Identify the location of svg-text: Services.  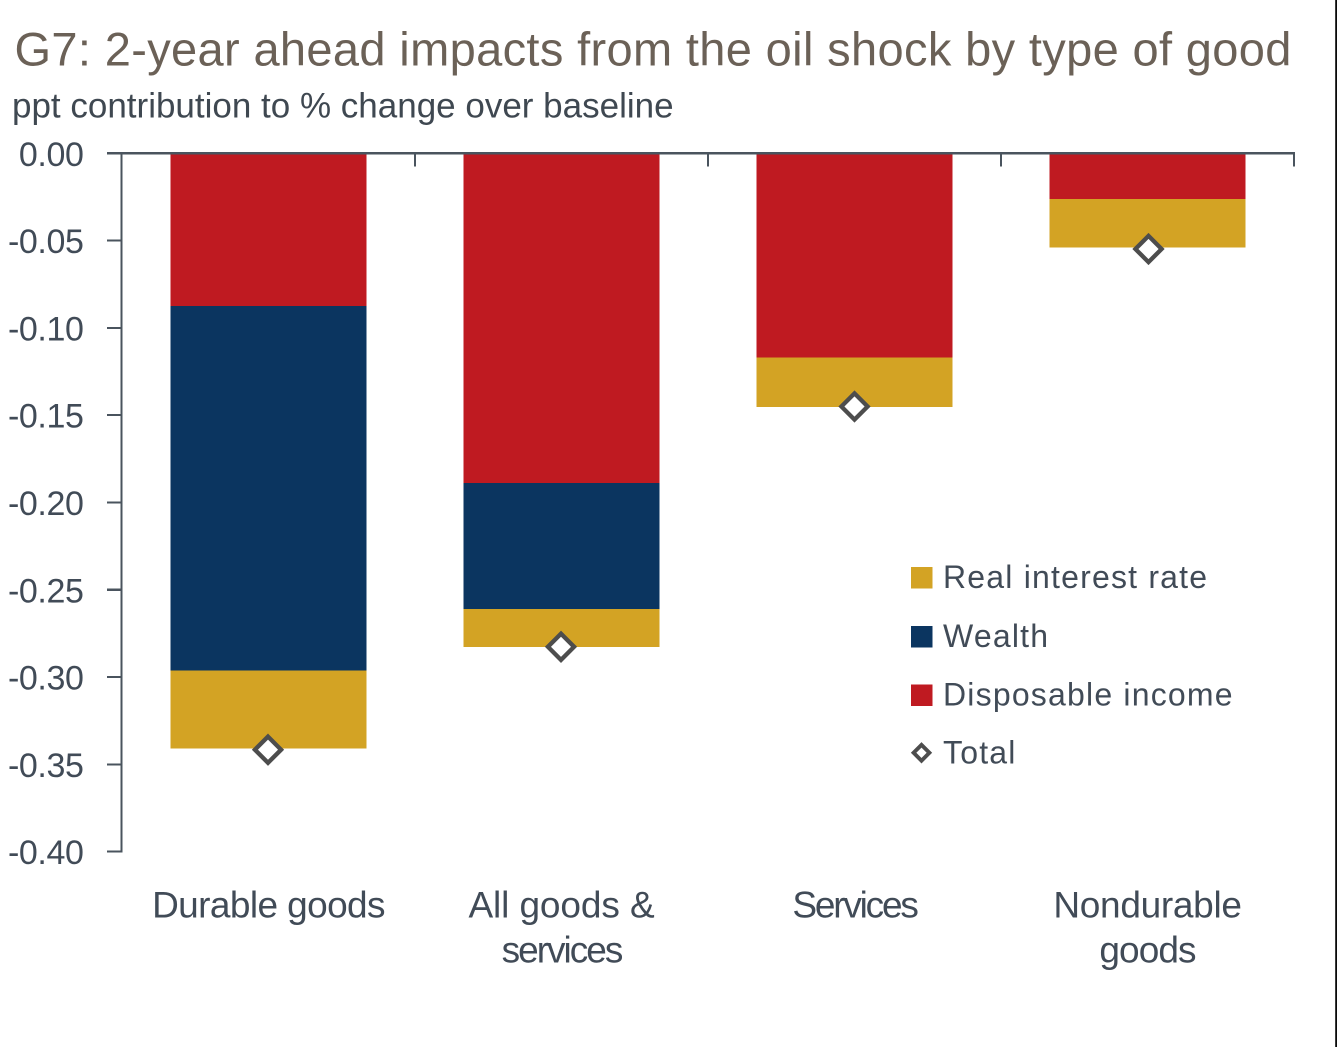
(855, 904).